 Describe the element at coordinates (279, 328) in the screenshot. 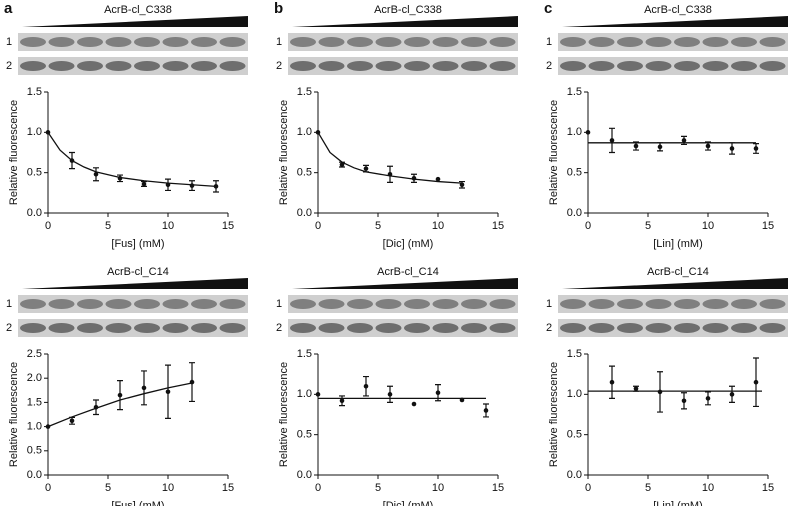

I see `lane-label: 2` at that location.